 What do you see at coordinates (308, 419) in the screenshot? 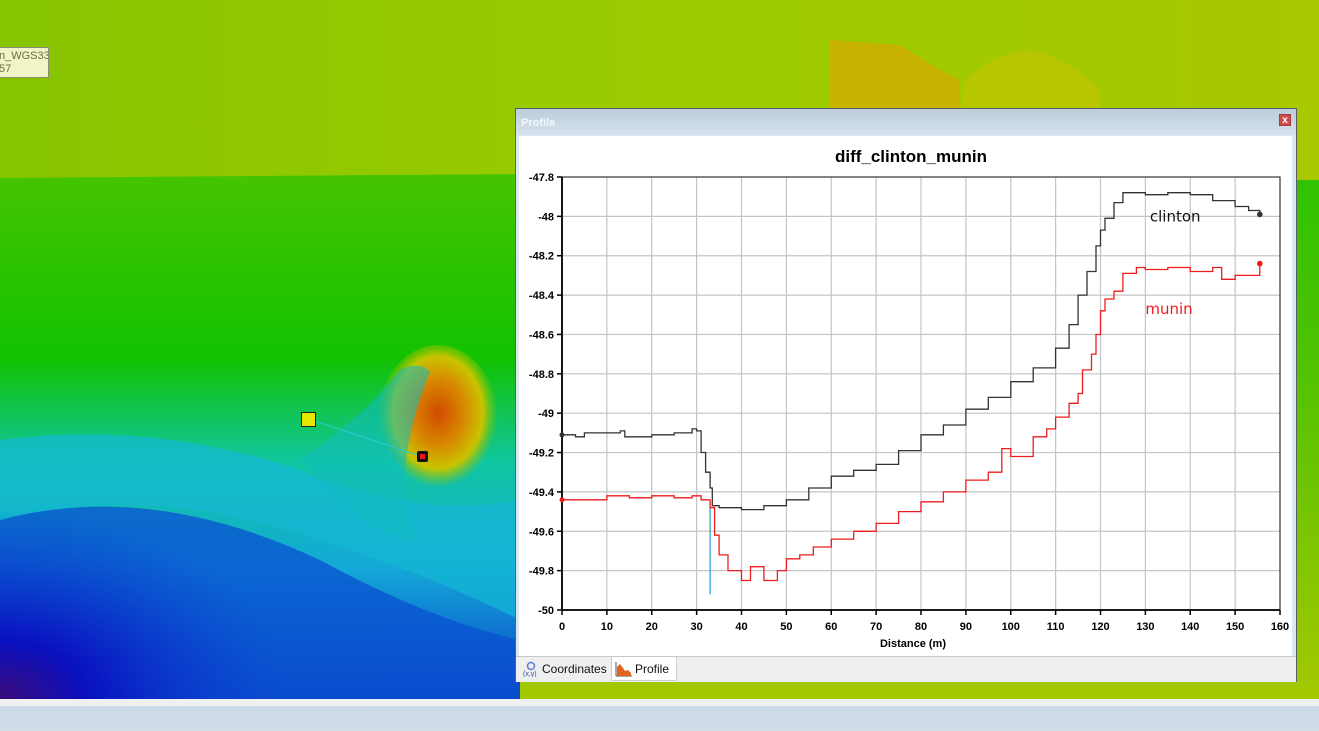
I see `profile-start-handle` at bounding box center [308, 419].